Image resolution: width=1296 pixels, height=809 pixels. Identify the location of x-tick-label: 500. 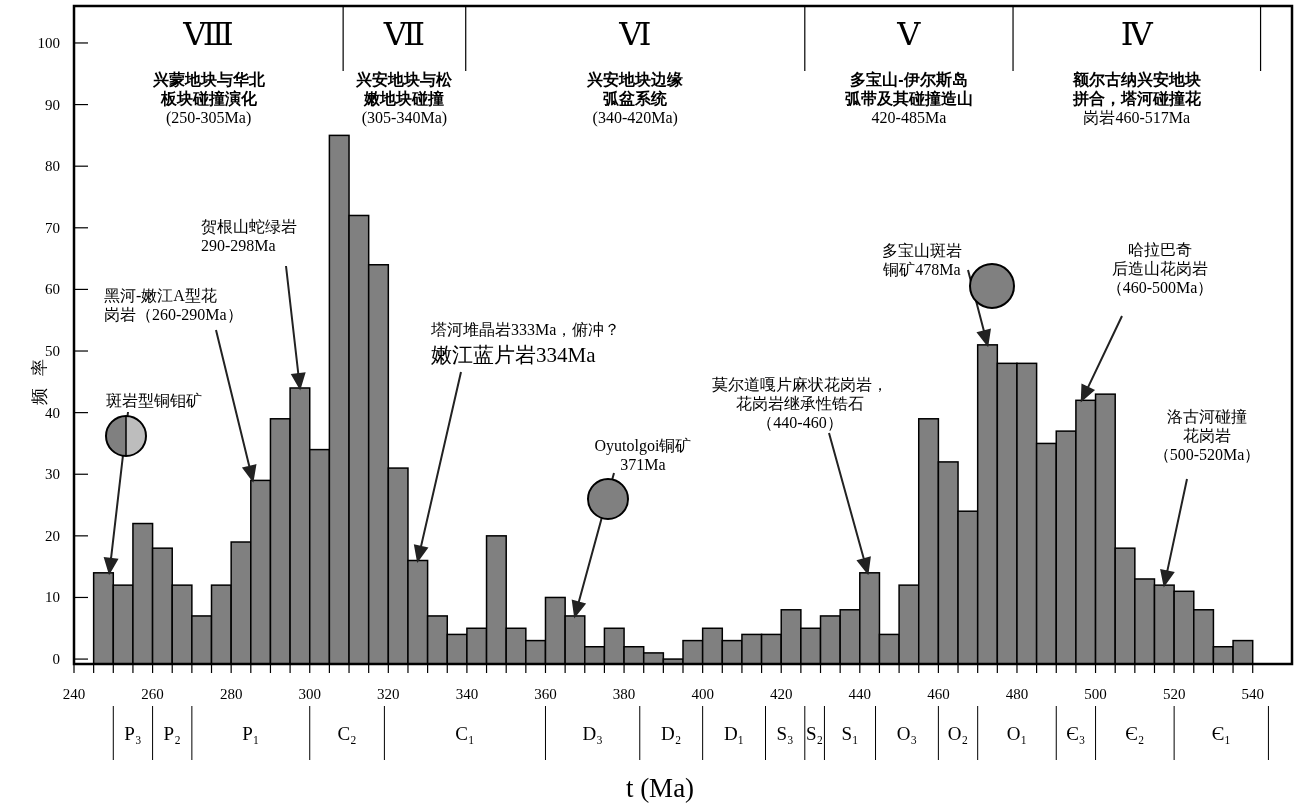
(1095, 694).